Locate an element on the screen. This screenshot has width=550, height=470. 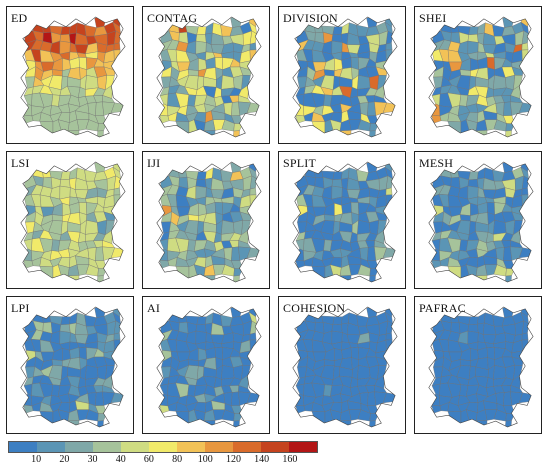
map-panel-ed: ED is located at coordinates (70, 75).